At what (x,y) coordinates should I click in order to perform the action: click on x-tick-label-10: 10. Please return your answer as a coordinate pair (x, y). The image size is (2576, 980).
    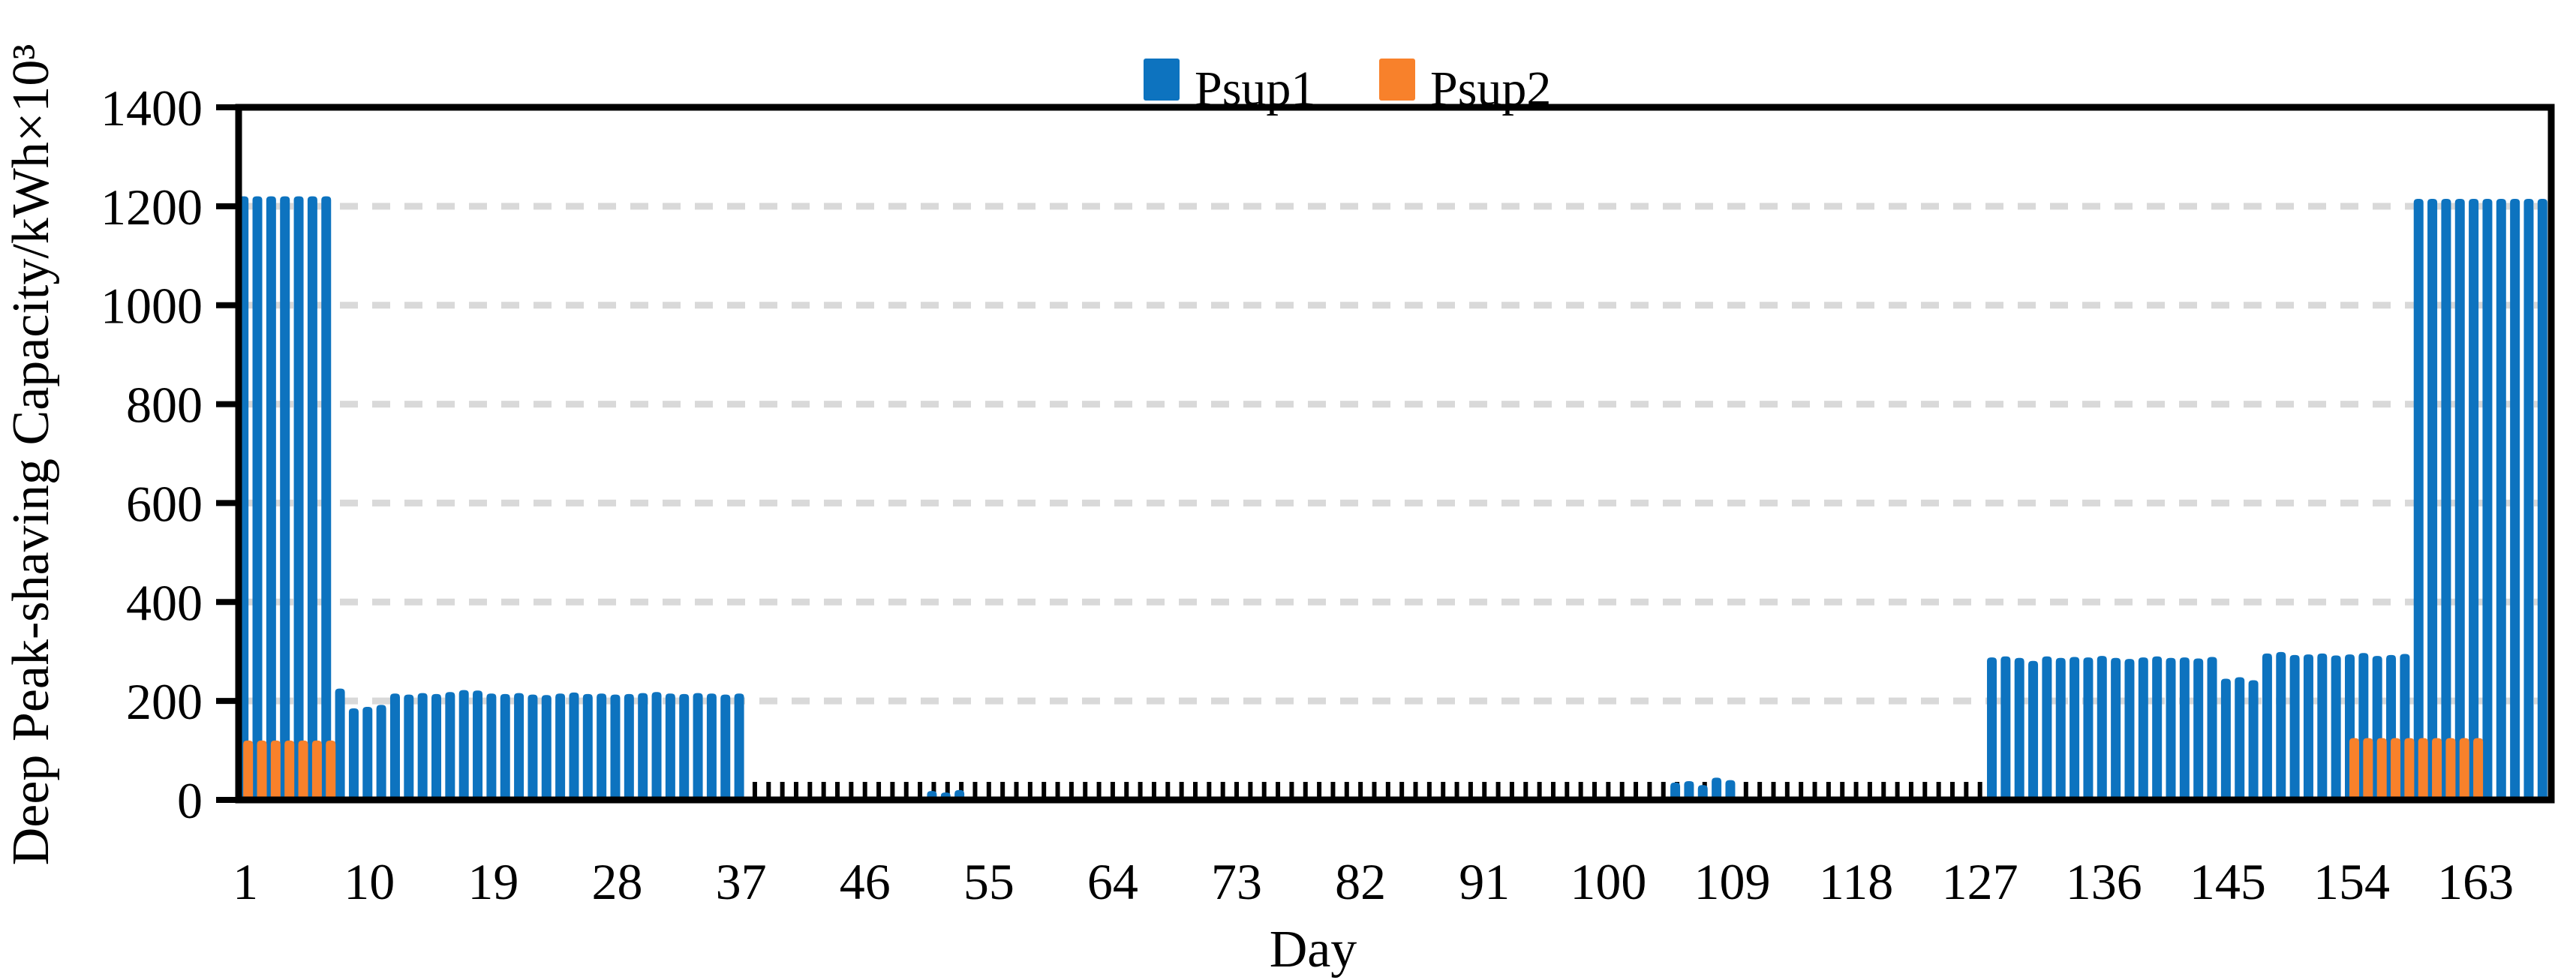
    Looking at the image, I should click on (369, 881).